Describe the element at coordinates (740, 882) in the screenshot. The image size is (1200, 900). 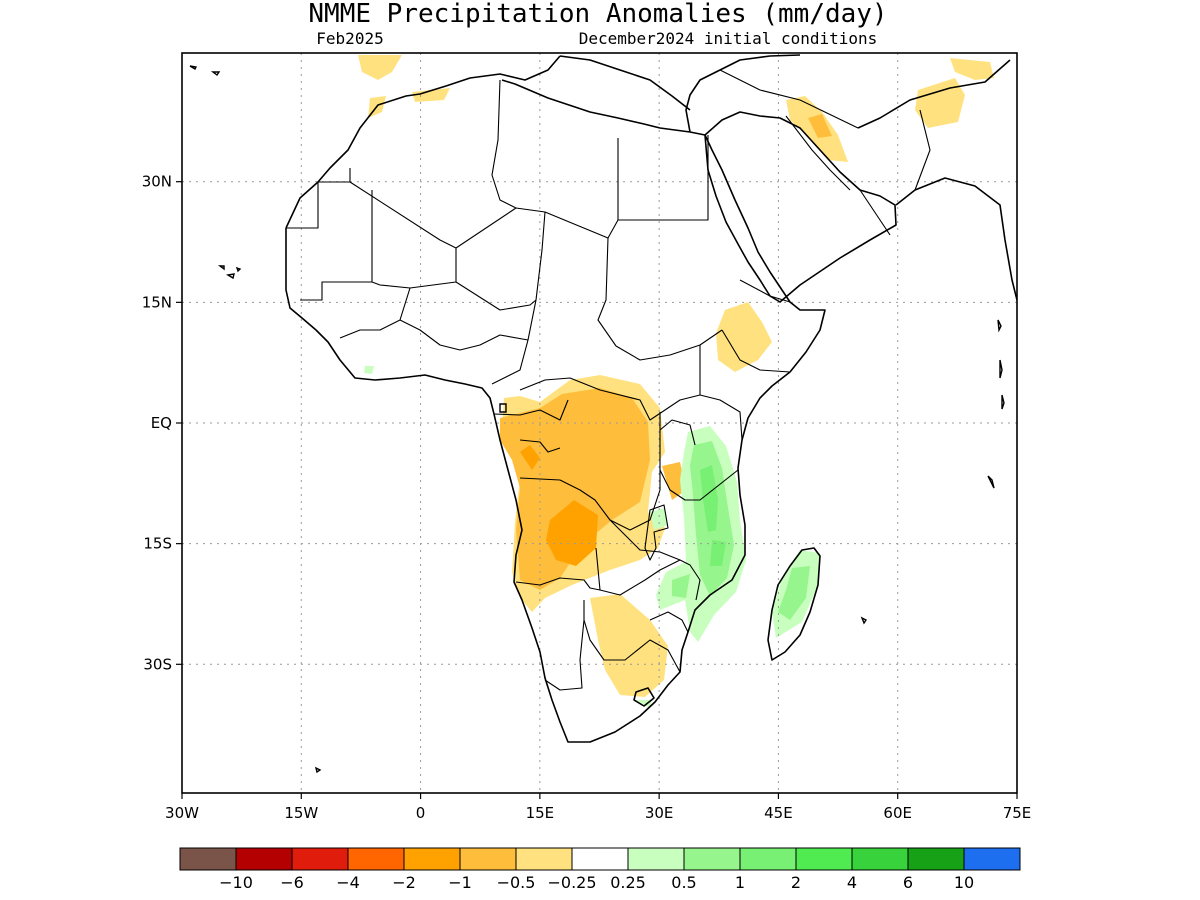
I see `colorbar-label: 1` at that location.